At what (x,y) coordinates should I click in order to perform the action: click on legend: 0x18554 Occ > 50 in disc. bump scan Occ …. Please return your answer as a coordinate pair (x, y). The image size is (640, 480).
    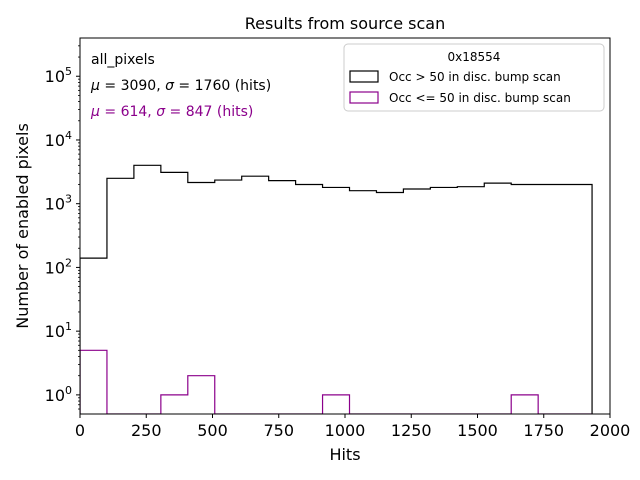
    Looking at the image, I should click on (474, 77).